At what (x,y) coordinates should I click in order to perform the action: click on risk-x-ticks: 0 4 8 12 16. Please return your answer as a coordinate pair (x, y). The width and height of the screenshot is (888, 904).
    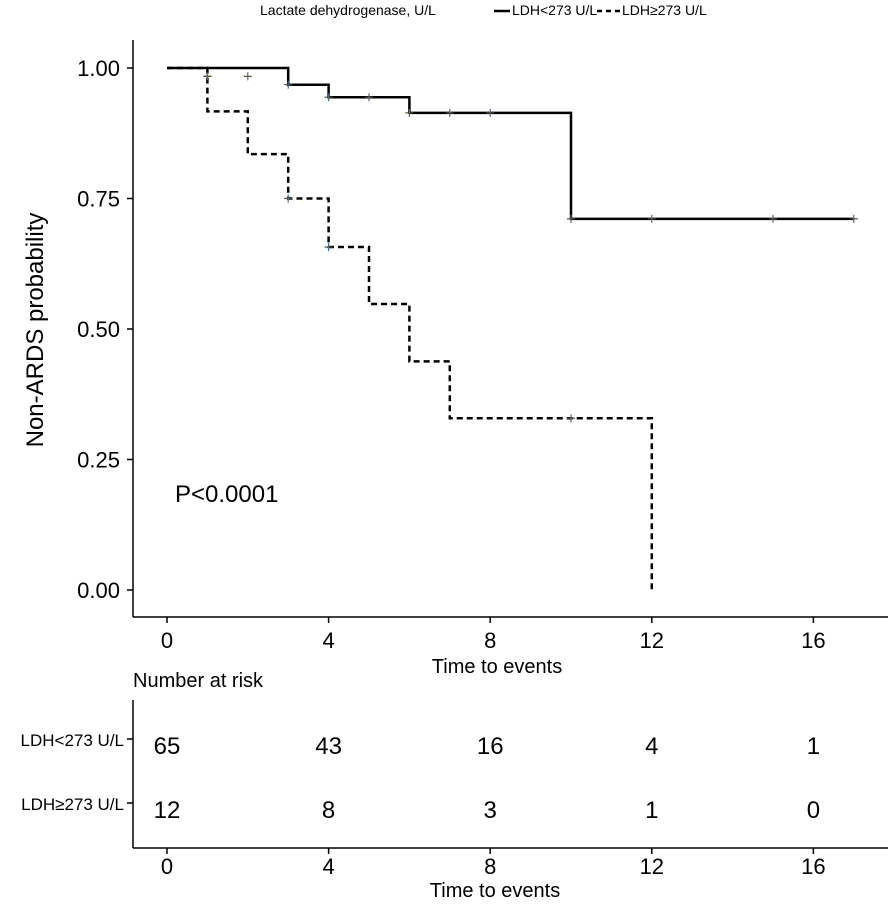
    Looking at the image, I should click on (493, 863).